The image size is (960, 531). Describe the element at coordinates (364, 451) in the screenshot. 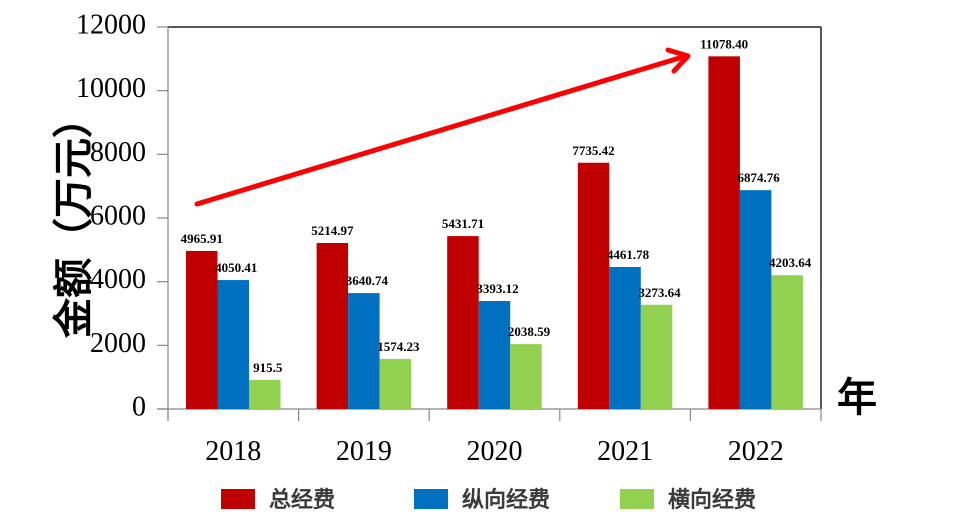

I see `x-tick-label: 2019` at that location.